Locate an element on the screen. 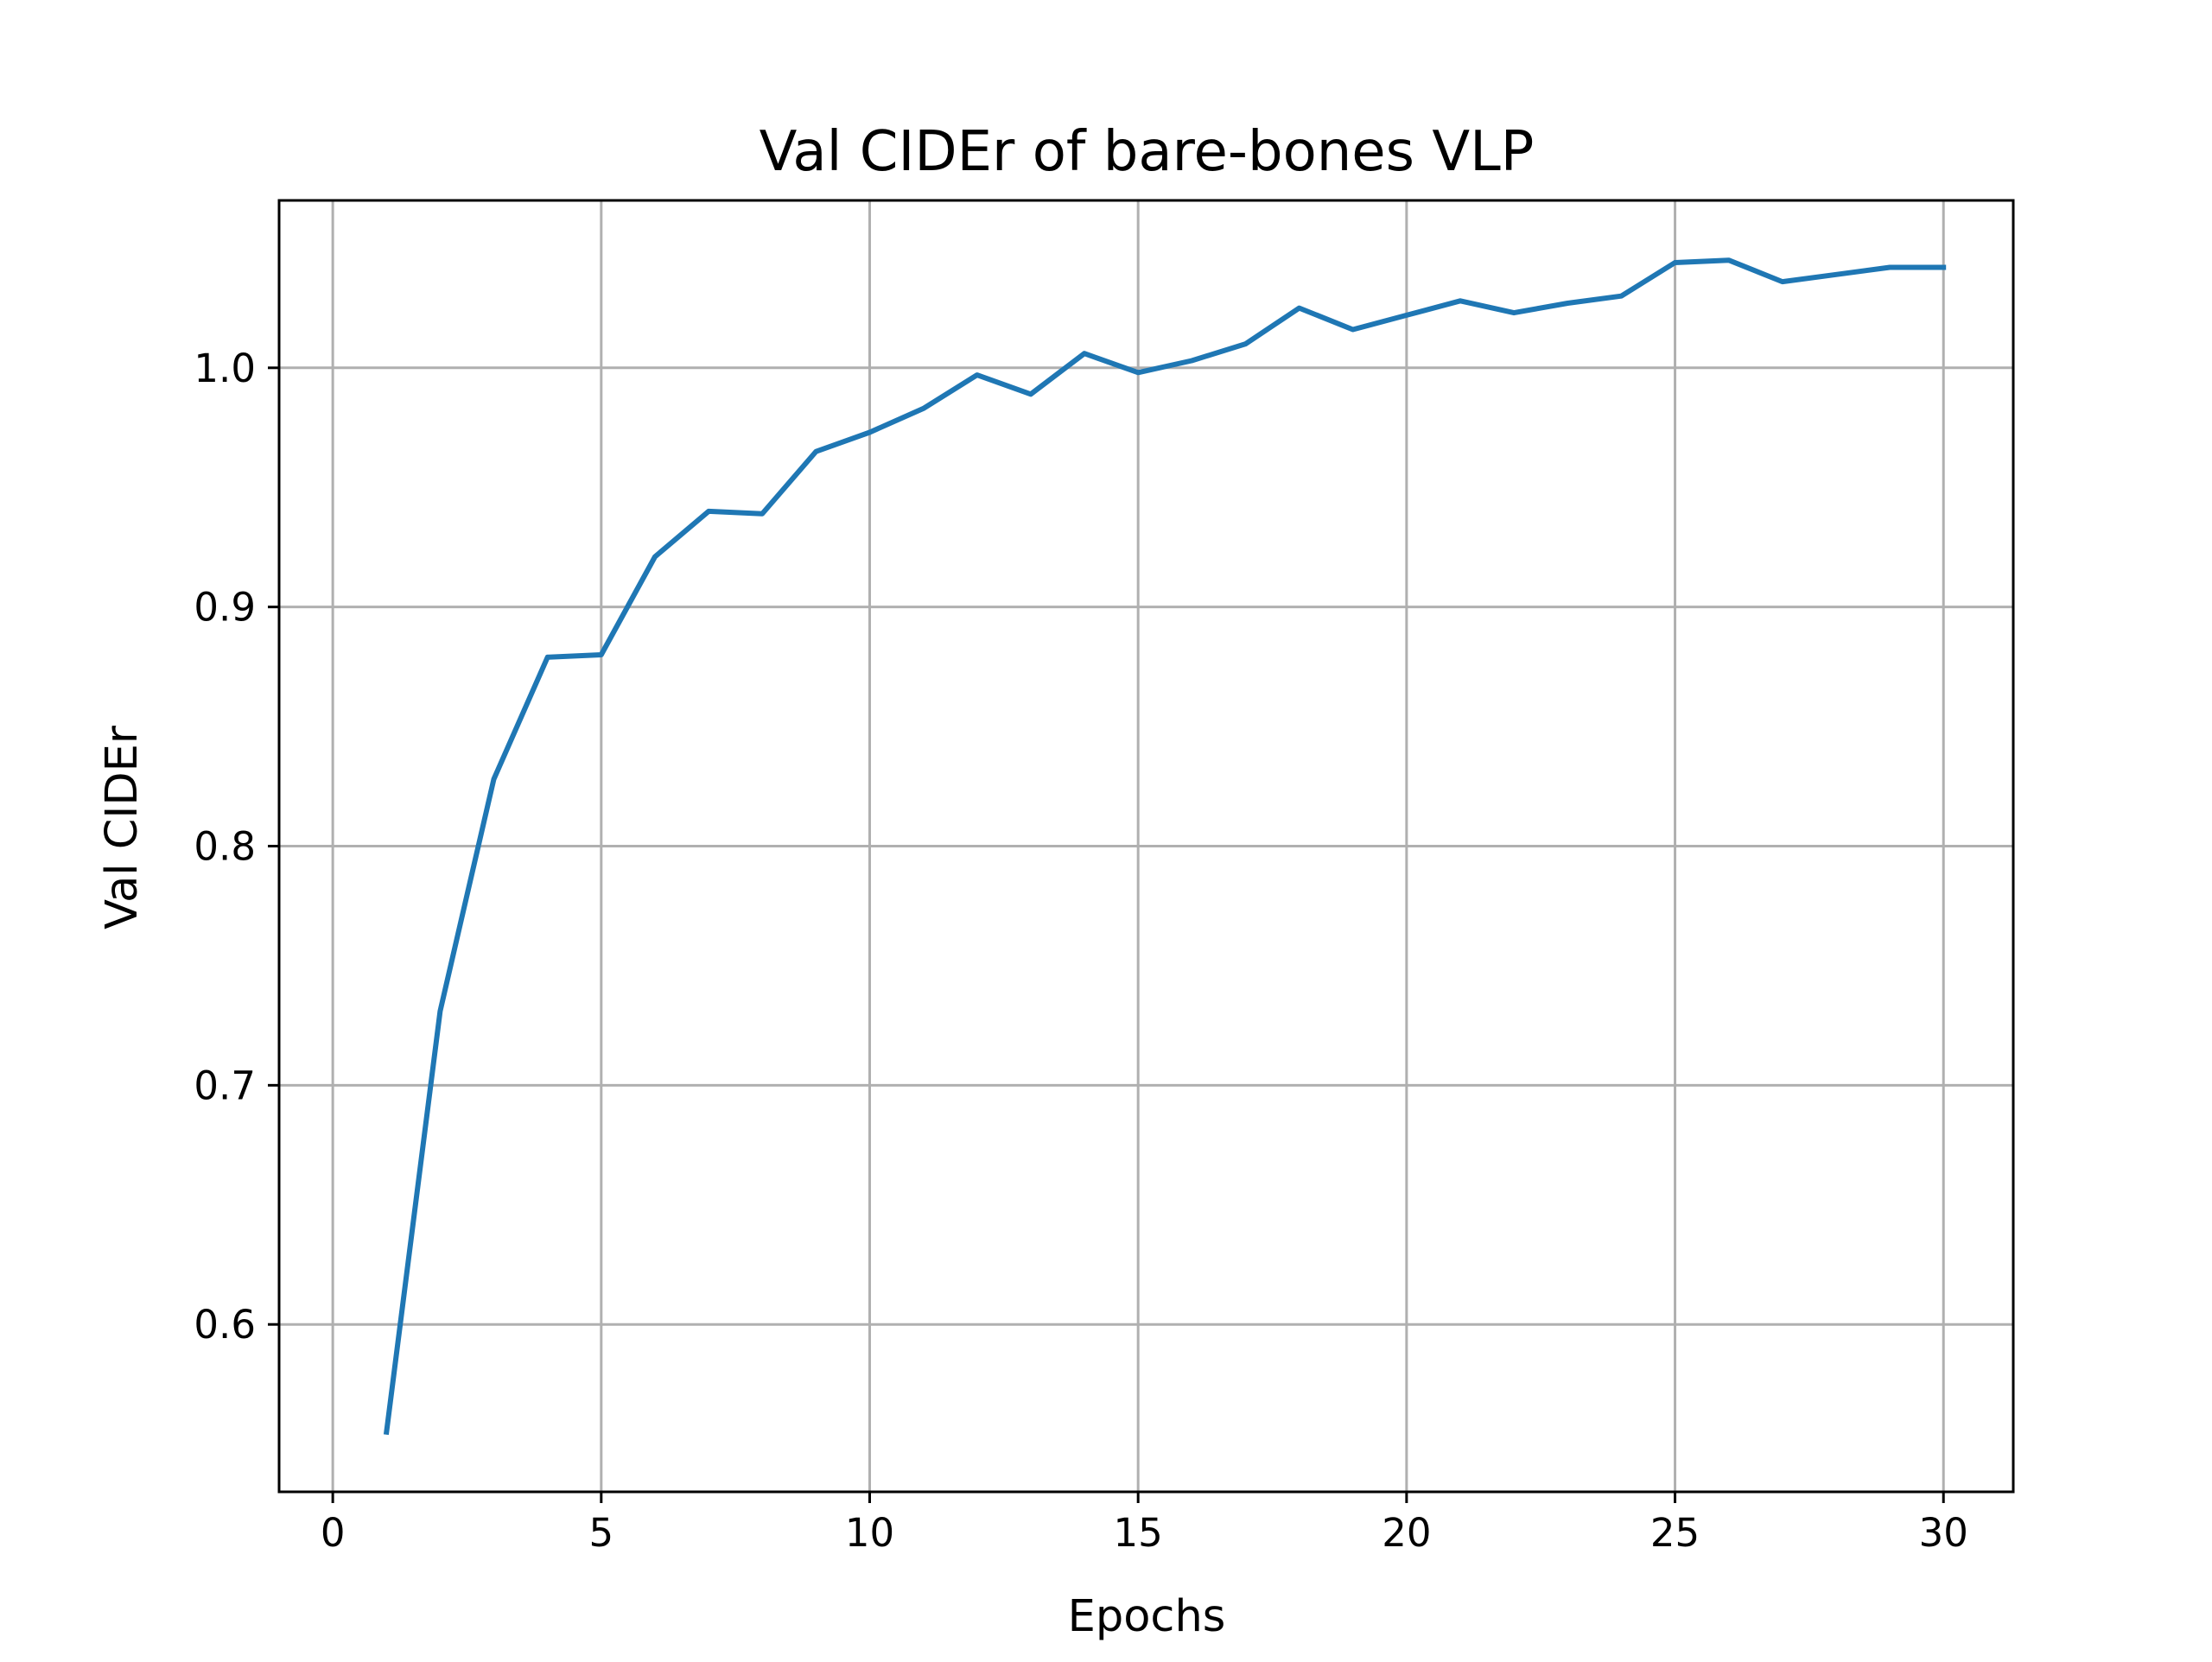 This screenshot has width=2212, height=1662. y-tick-label: 1.0 is located at coordinates (225, 368).